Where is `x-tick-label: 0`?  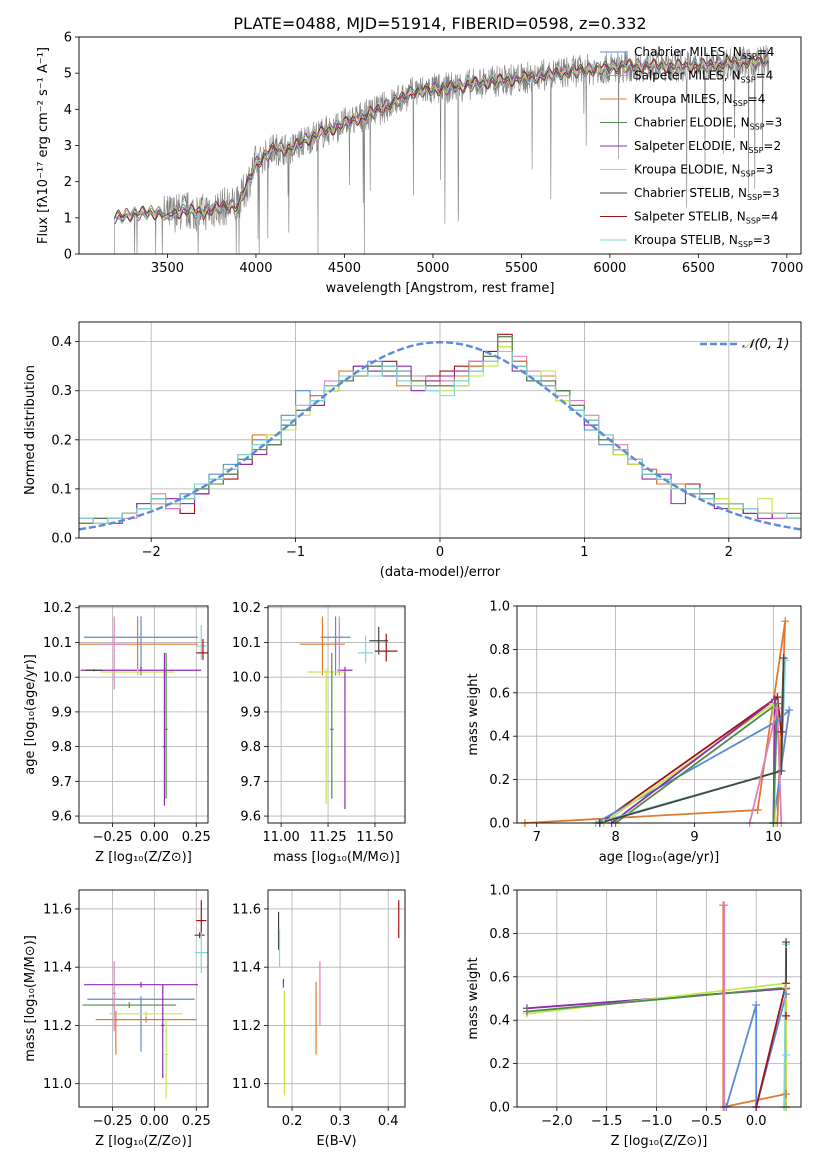 x-tick-label: 0 is located at coordinates (440, 552).